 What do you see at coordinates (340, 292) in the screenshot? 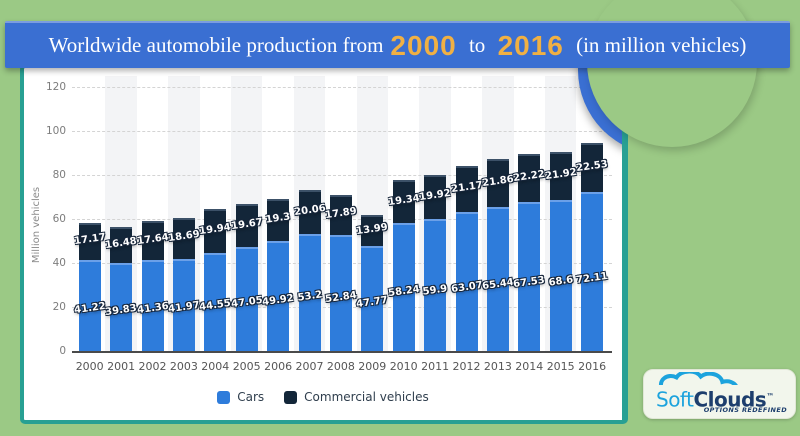
I see `bar-cars-2008` at bounding box center [340, 292].